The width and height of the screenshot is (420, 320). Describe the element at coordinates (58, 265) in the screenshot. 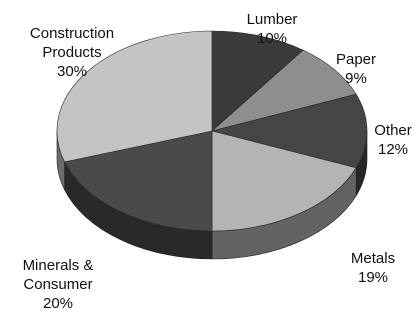

I see `label-minerals-consumer-name: Minerals &` at that location.